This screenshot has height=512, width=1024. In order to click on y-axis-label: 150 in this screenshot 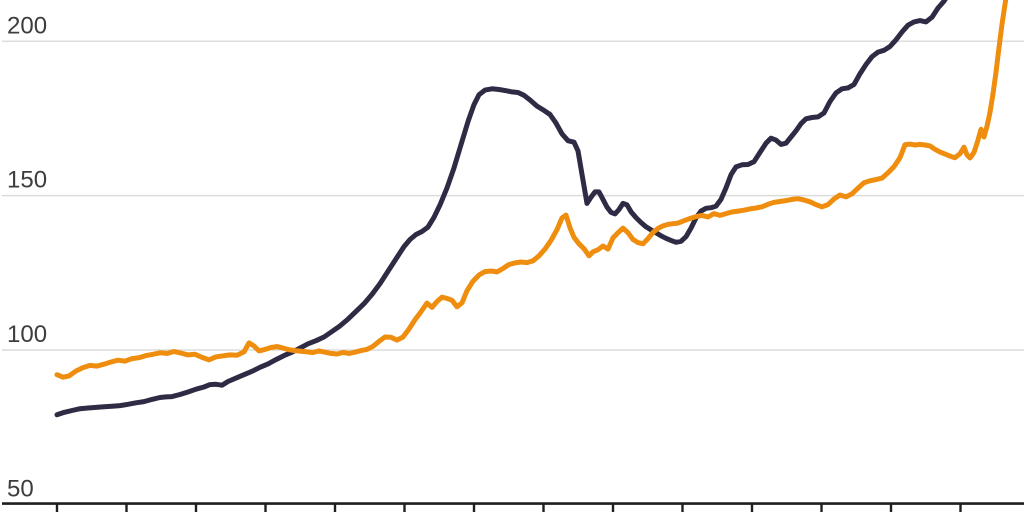, I will do `click(27, 180)`.